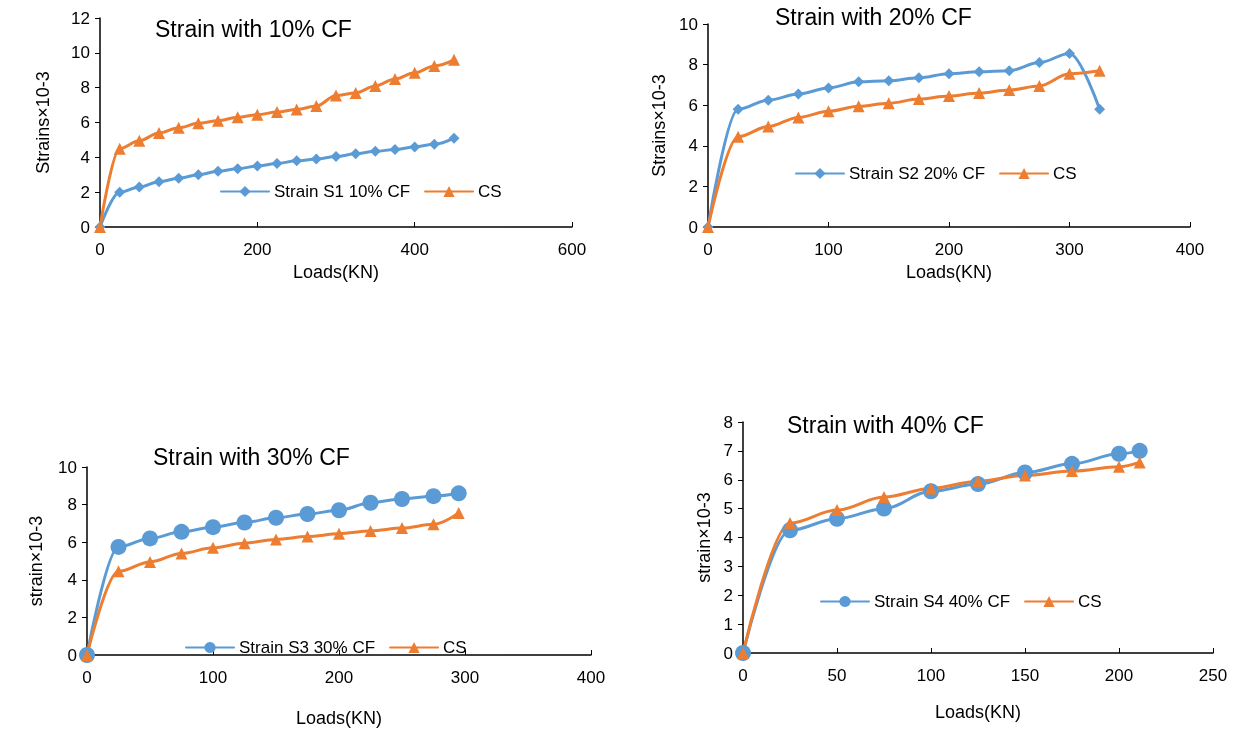 The height and width of the screenshot is (738, 1242). I want to click on x-tick-label: 600, so click(572, 249).